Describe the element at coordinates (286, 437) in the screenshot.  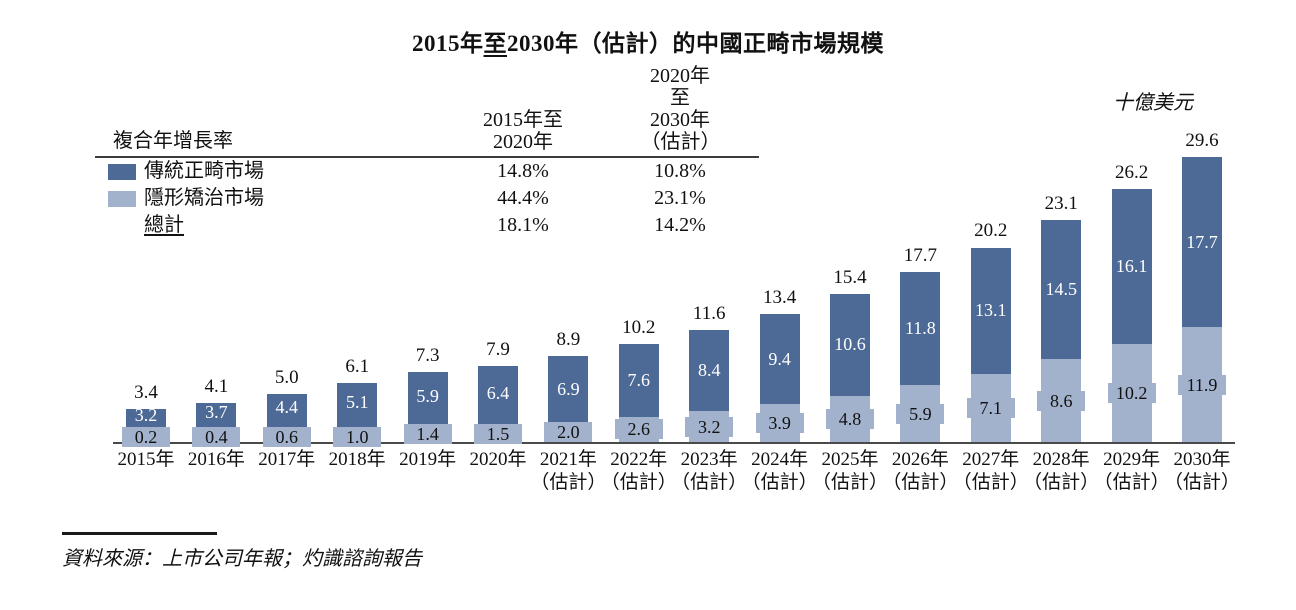
I see `invisible-segment-label: 0.6` at that location.